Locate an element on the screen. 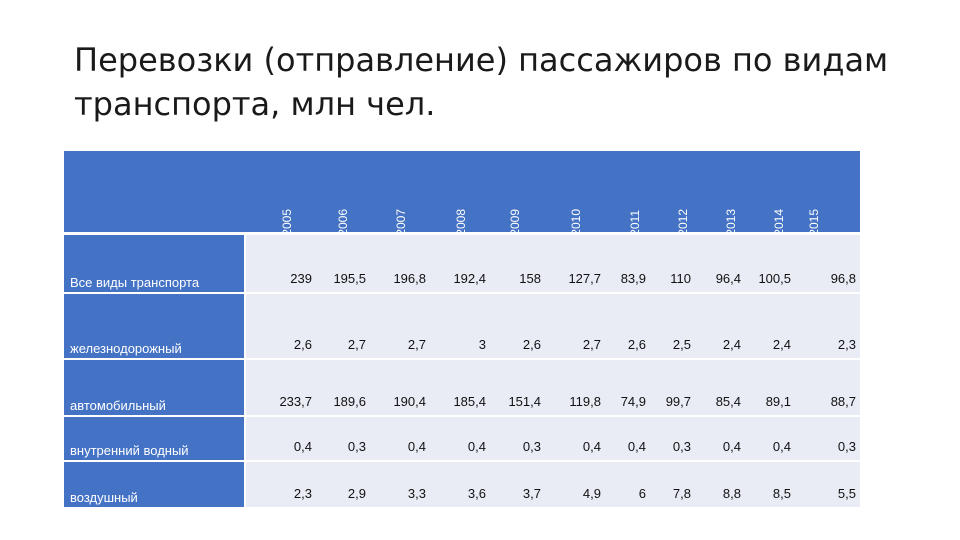 Image resolution: width=960 pixels, height=540 pixels. year-header-2007: 2007 is located at coordinates (401, 193).